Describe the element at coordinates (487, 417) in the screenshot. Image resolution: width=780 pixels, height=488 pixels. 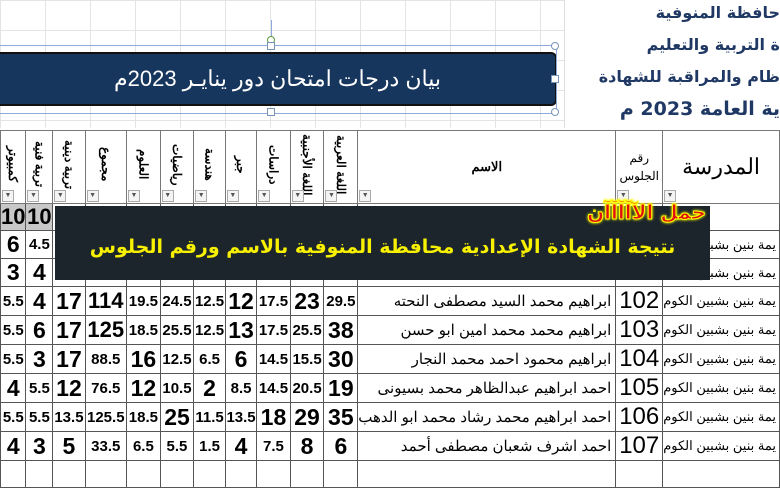
I see `name-cell: احمد ابراهيم محمد رشاد محمد ابو الدهب` at that location.